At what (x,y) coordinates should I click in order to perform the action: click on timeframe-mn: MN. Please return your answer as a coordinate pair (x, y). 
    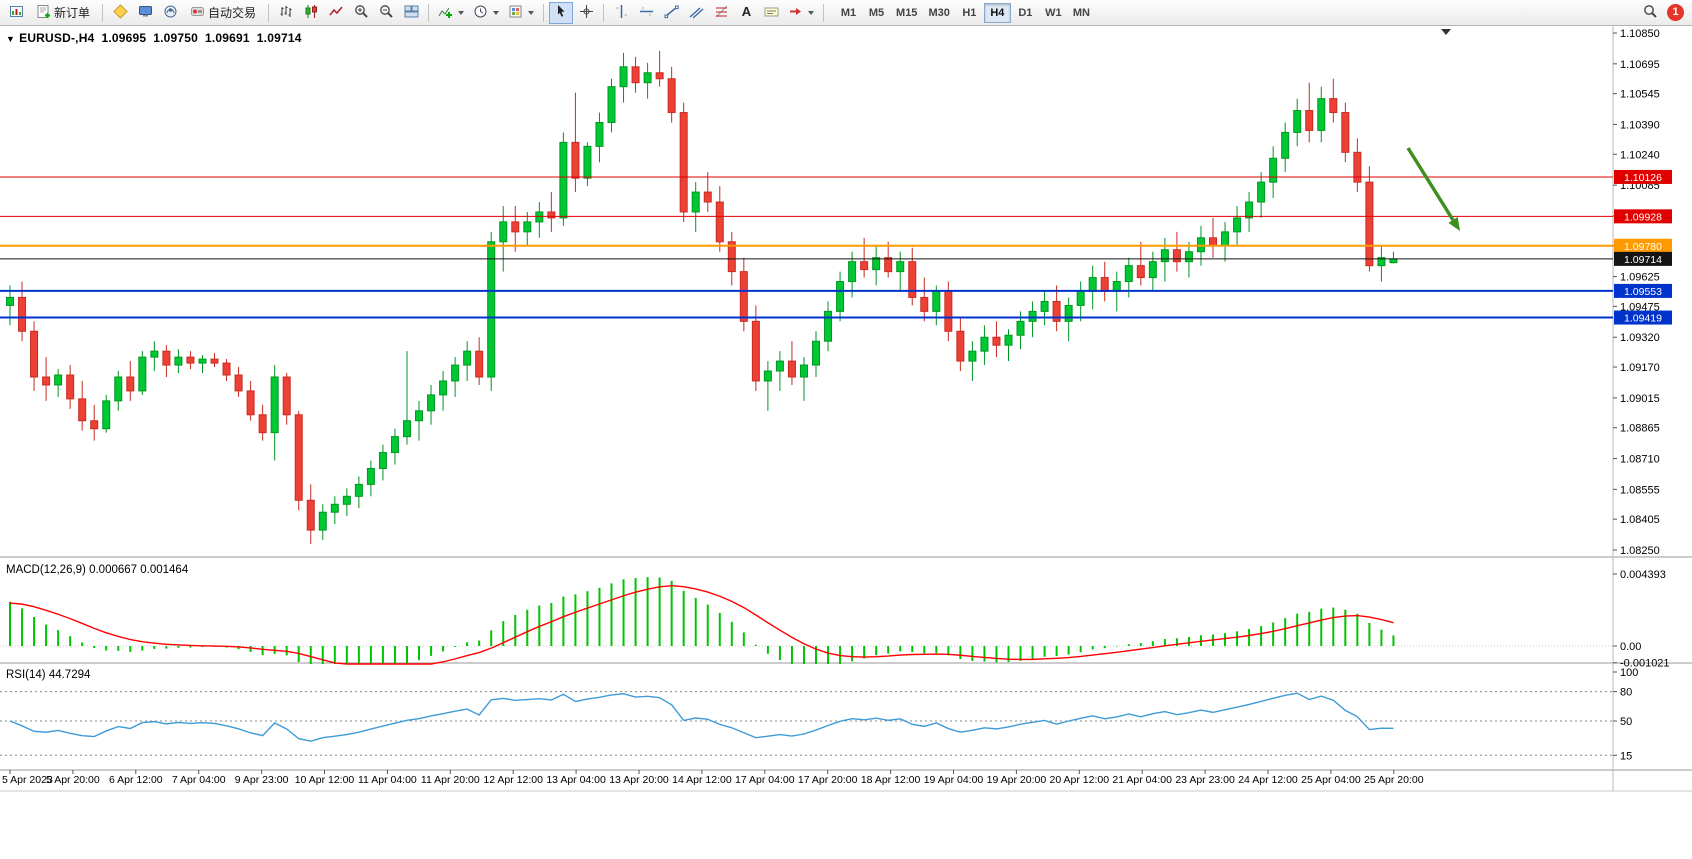
    Looking at the image, I should click on (1081, 13).